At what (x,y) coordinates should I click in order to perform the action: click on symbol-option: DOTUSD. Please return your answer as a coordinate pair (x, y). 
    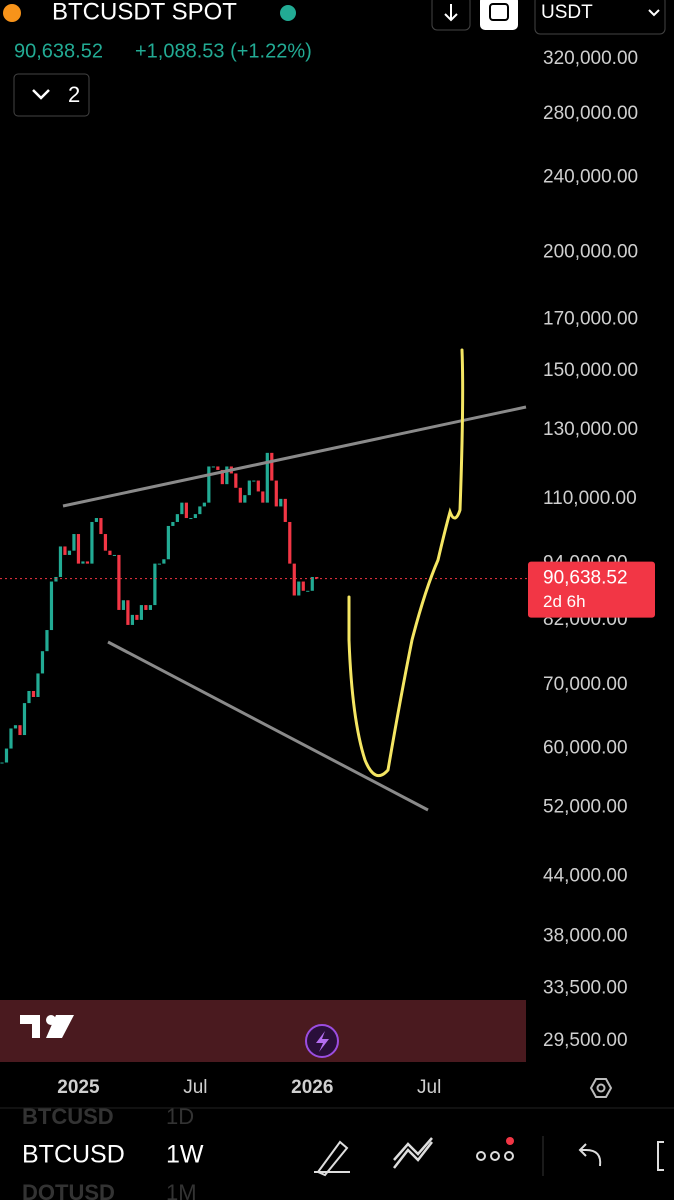
    Looking at the image, I should click on (68, 1190).